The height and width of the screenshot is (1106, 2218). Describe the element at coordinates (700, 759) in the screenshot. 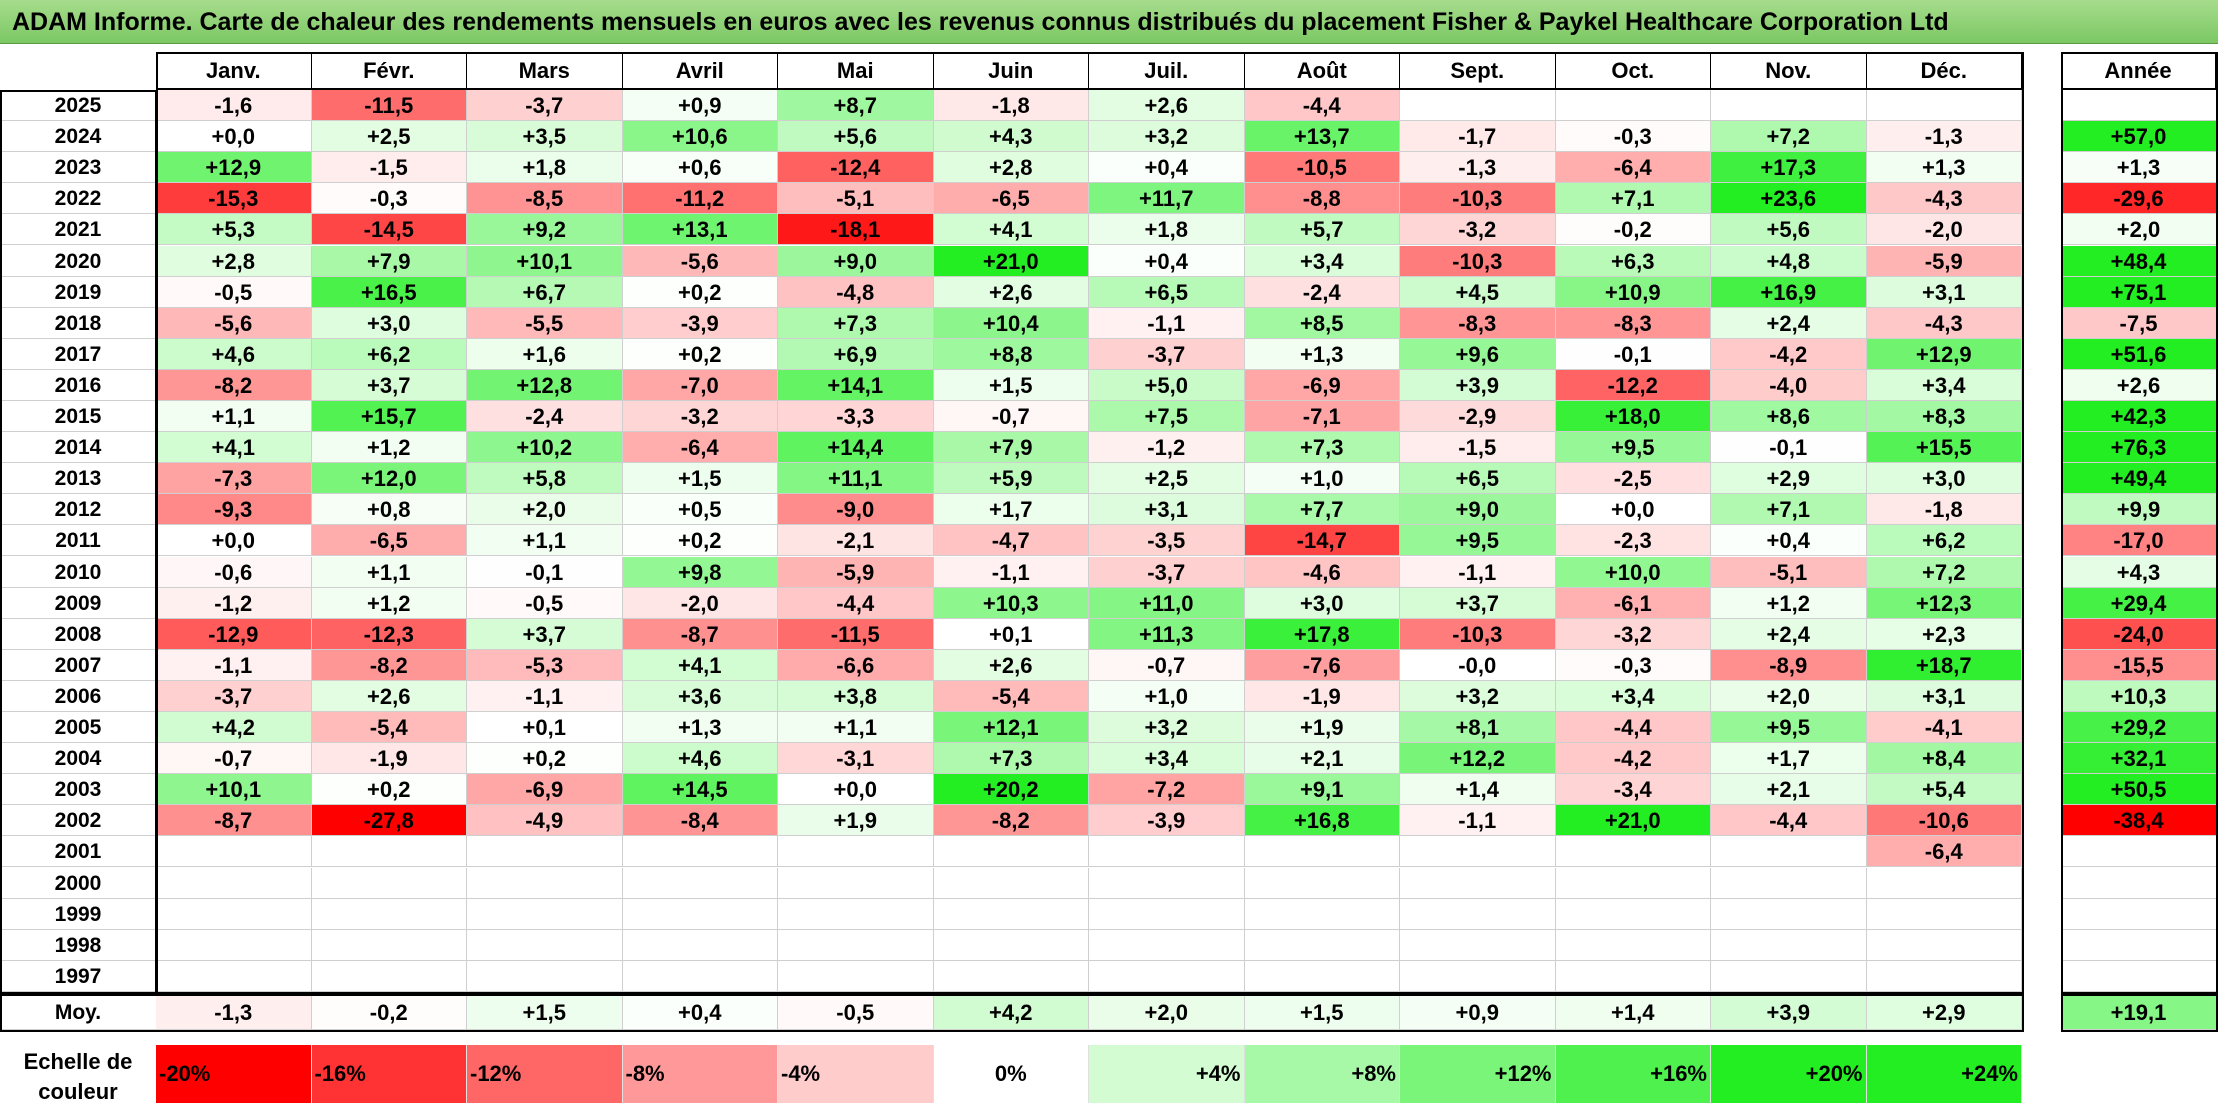

I see `heatmap-cell: +4,6` at that location.